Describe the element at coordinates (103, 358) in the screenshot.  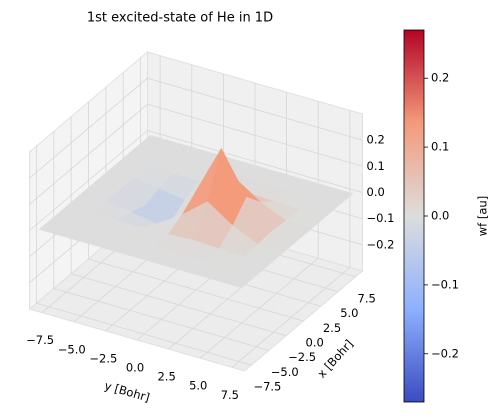
I see `x-tick-label: −2.5` at that location.